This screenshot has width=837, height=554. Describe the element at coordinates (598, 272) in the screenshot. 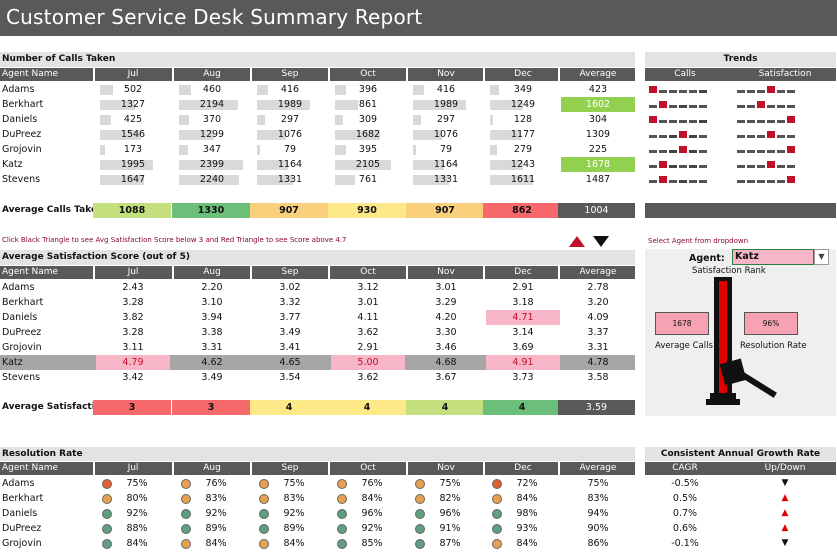

I see `satisfaction-average-header: Average` at that location.